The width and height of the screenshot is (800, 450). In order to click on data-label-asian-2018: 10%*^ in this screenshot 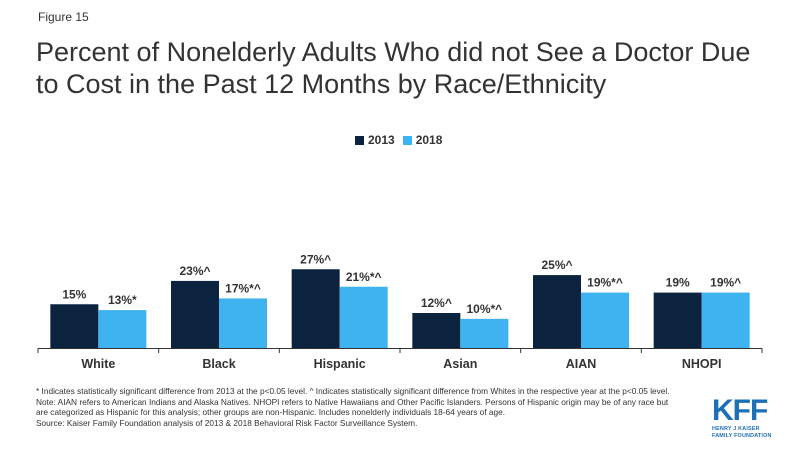, I will do `click(484, 309)`.